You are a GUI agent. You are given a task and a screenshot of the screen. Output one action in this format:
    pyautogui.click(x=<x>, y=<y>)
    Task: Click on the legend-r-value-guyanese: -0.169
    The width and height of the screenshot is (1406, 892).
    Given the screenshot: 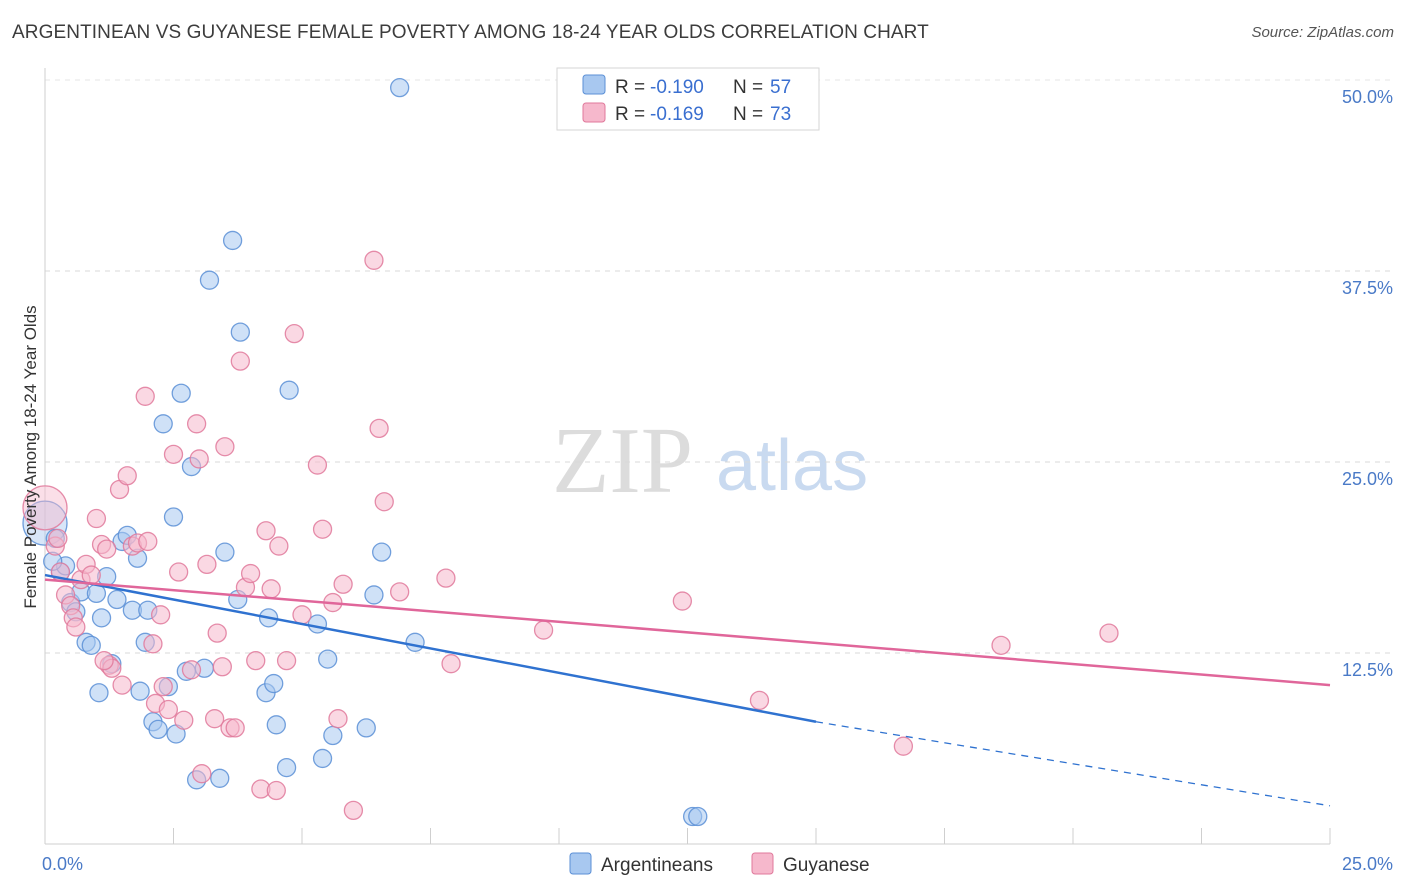 What is the action you would take?
    pyautogui.click(x=677, y=114)
    